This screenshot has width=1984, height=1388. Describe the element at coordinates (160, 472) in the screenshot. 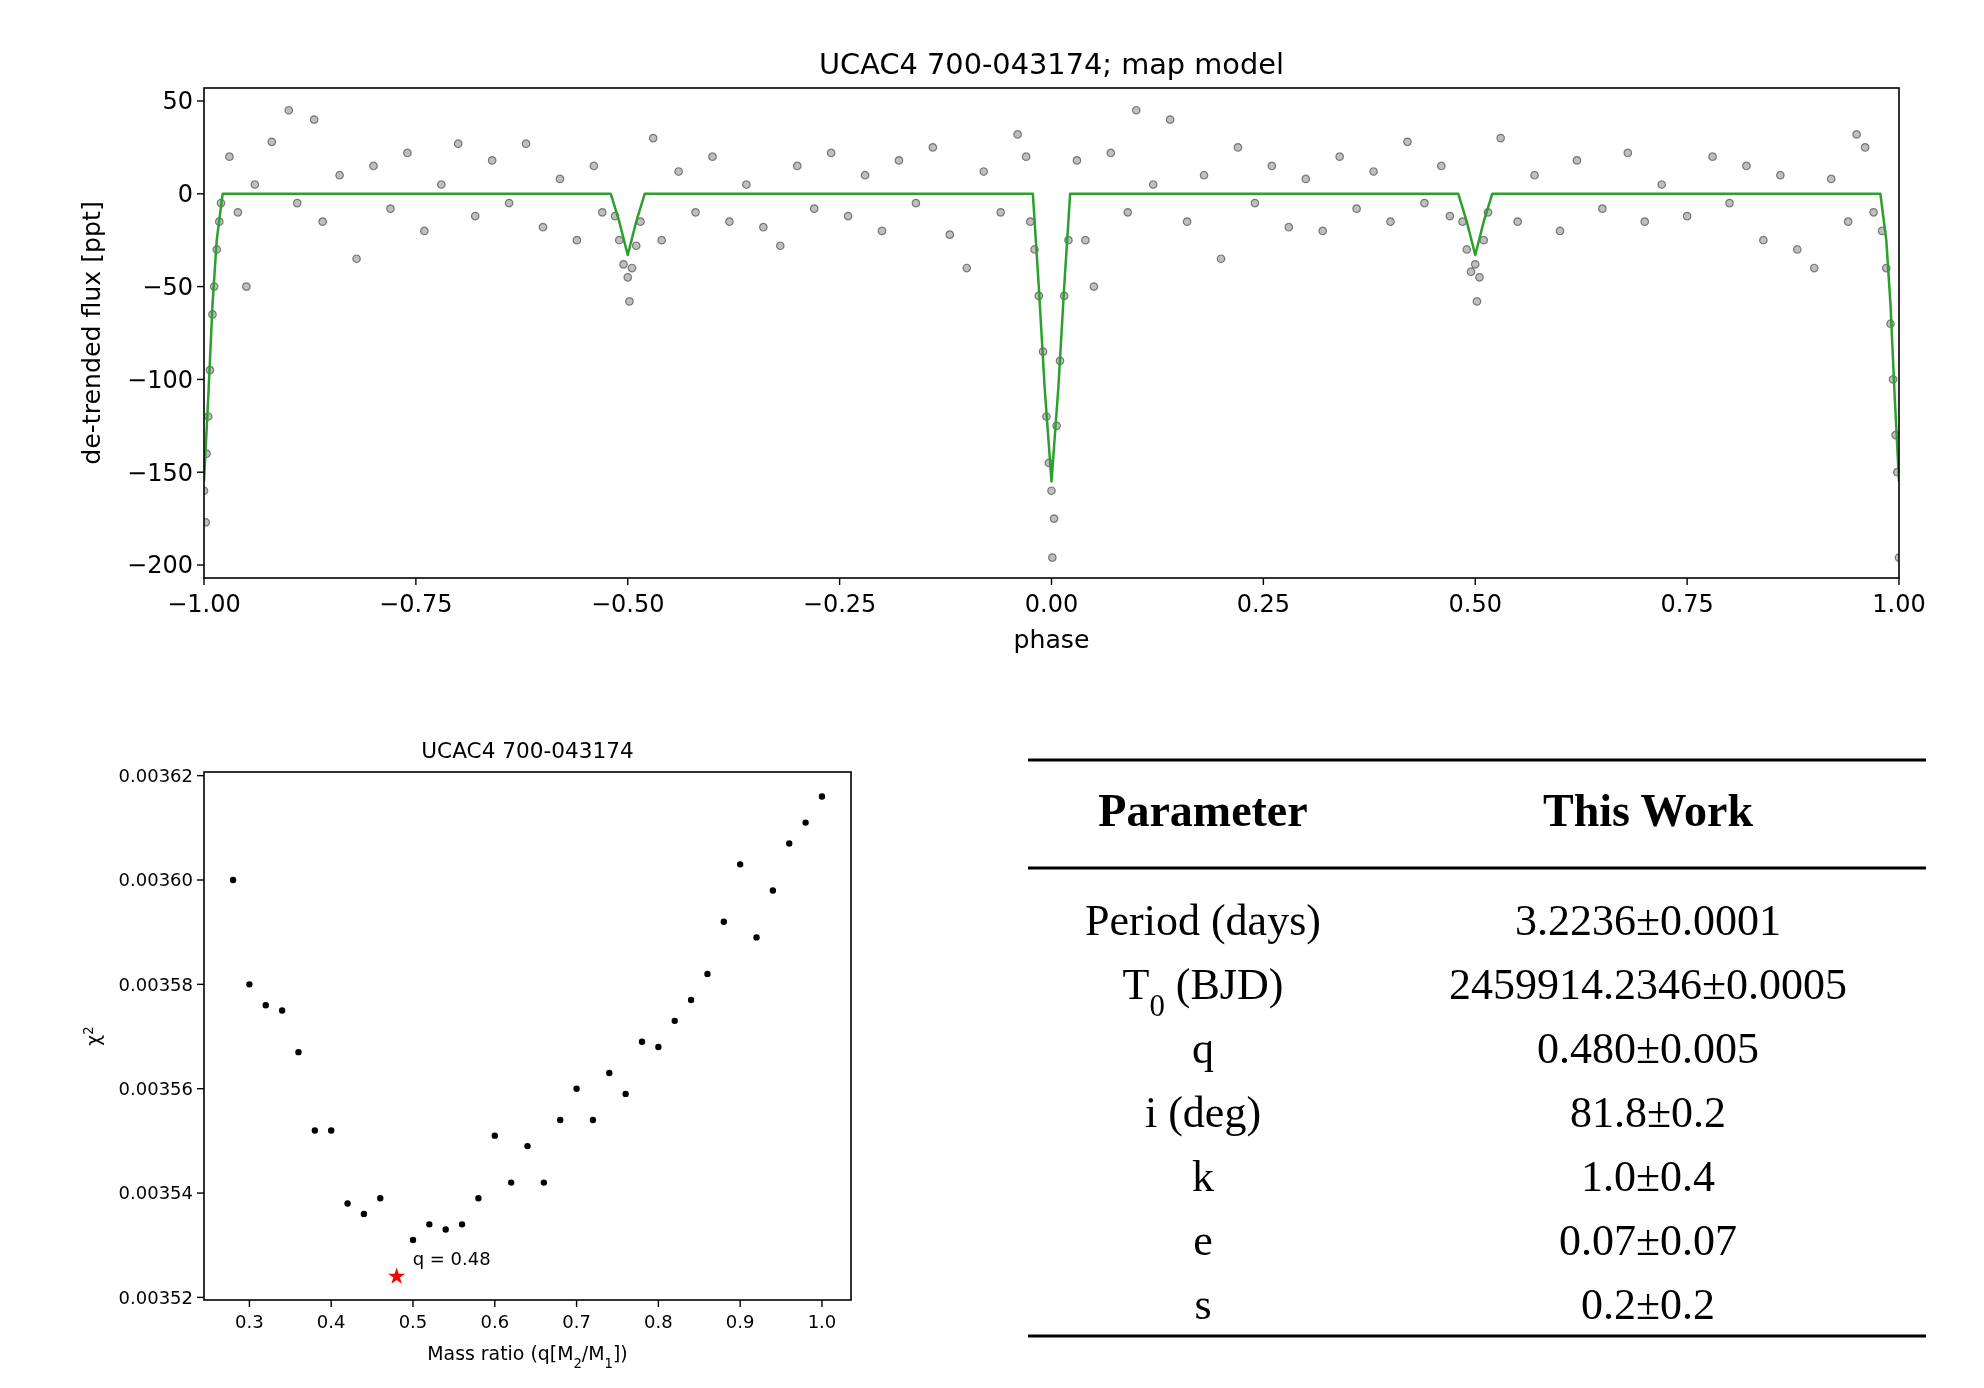

I see `y-tick-label: −150` at that location.